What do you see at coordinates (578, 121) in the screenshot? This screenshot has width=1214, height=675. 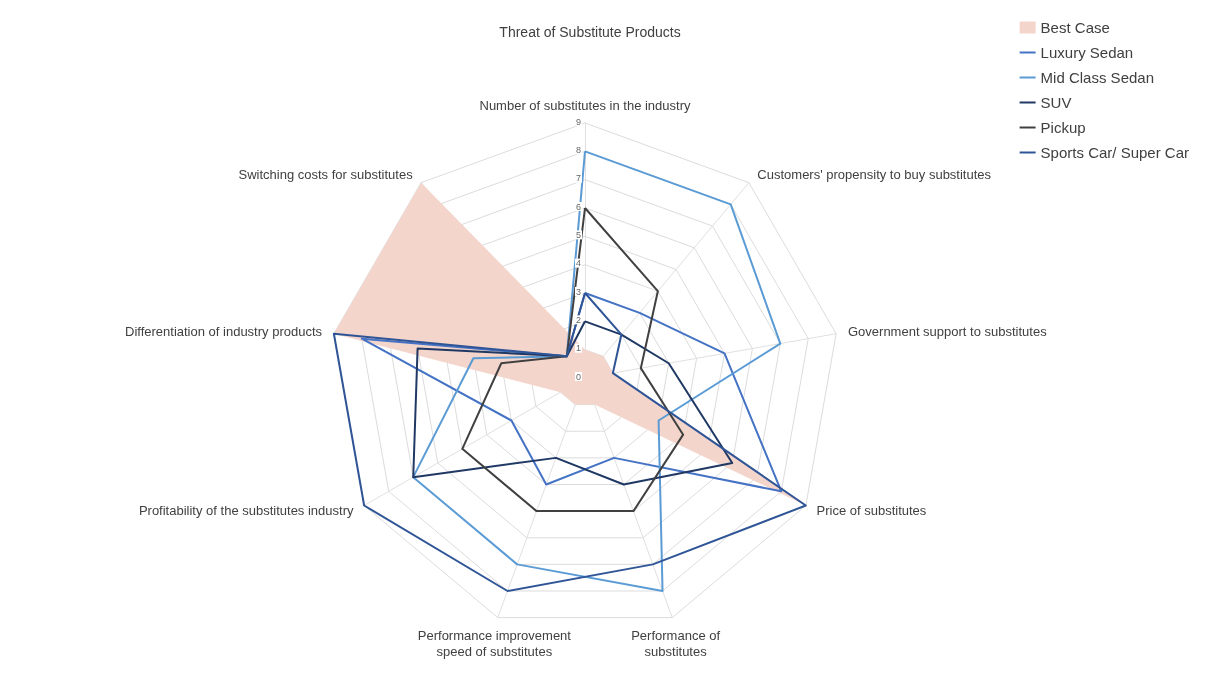 I see `y-tick-label: 9` at bounding box center [578, 121].